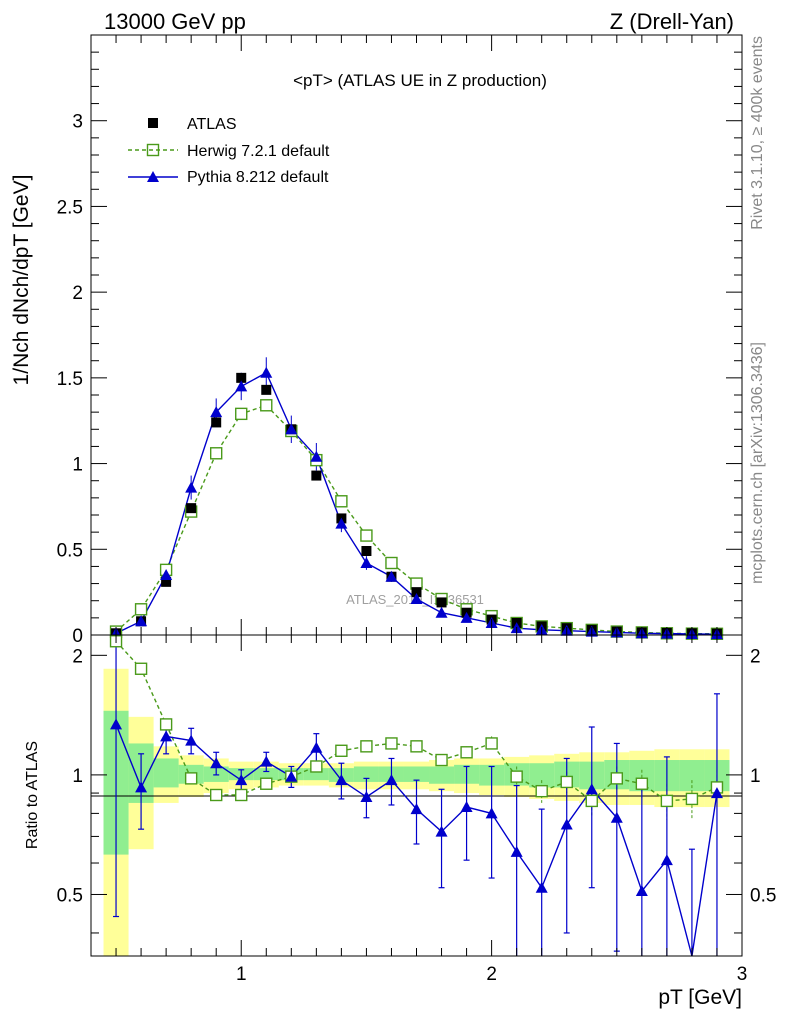 The width and height of the screenshot is (786, 1024). Describe the element at coordinates (77, 656) in the screenshot. I see `ratio-y-tick-label: 2` at that location.